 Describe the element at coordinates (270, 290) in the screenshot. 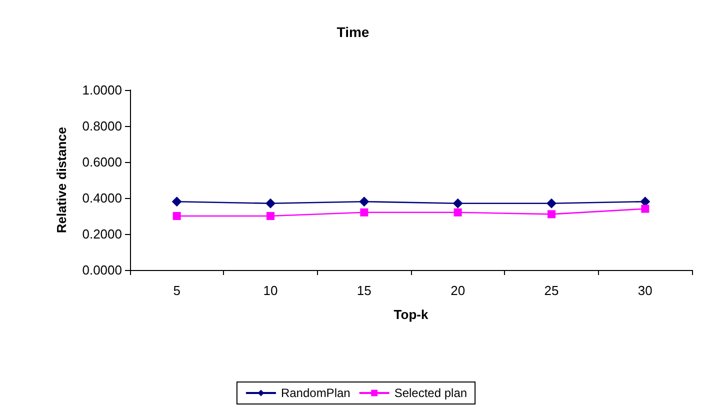

I see `x-tick-label: 10` at that location.